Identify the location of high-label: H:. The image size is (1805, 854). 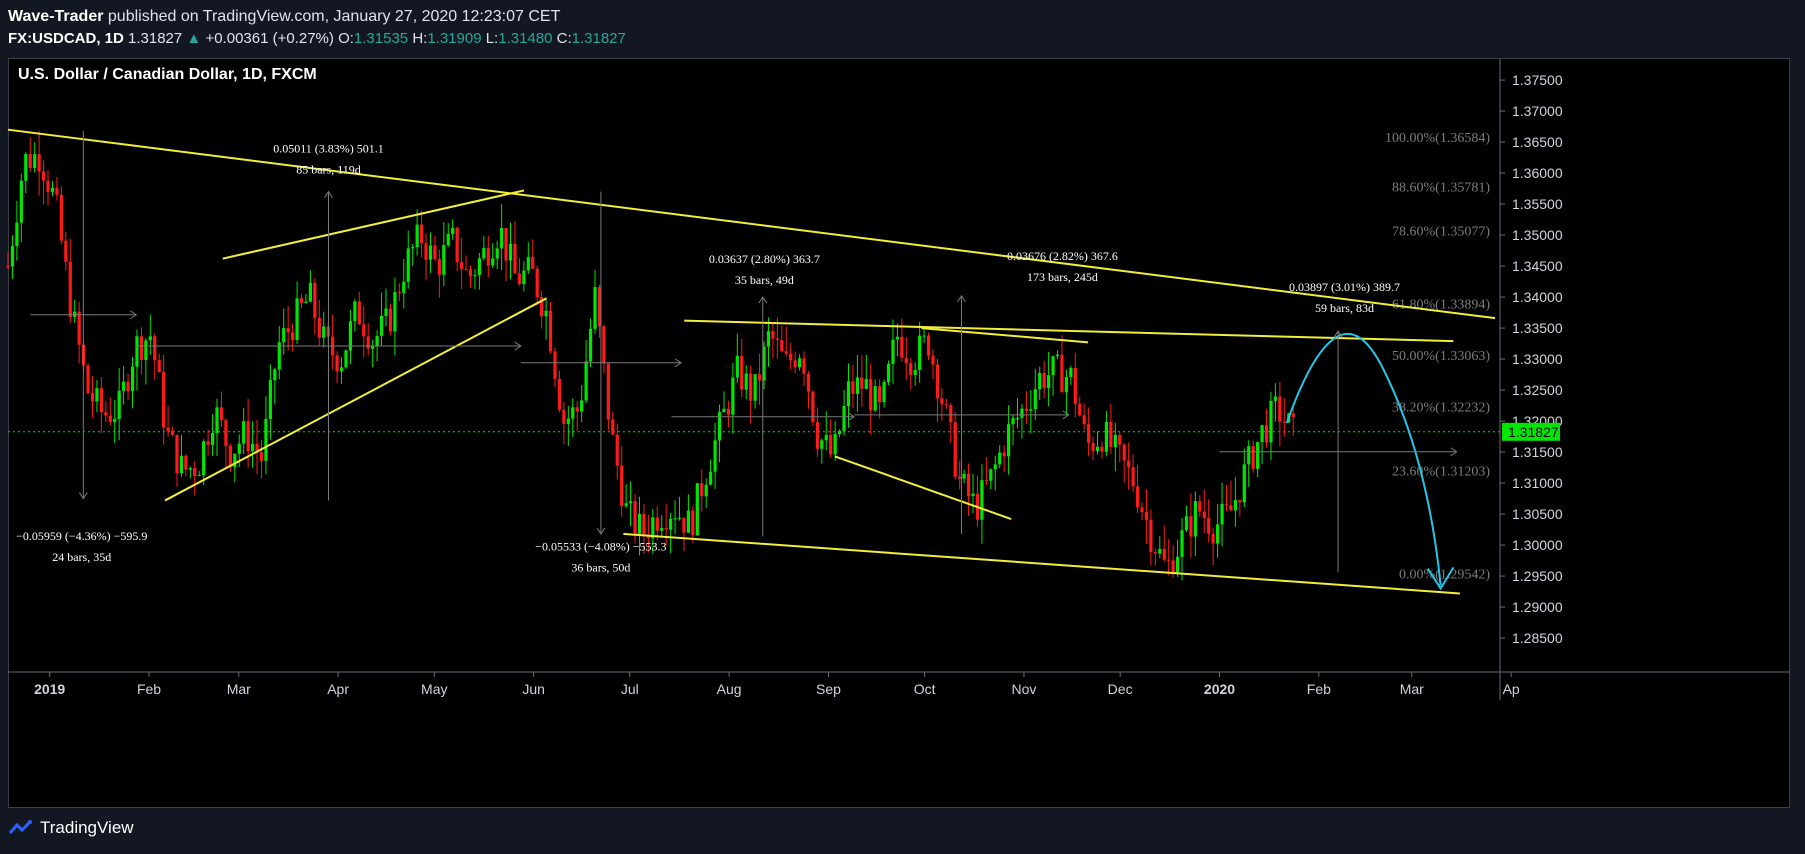
(420, 38).